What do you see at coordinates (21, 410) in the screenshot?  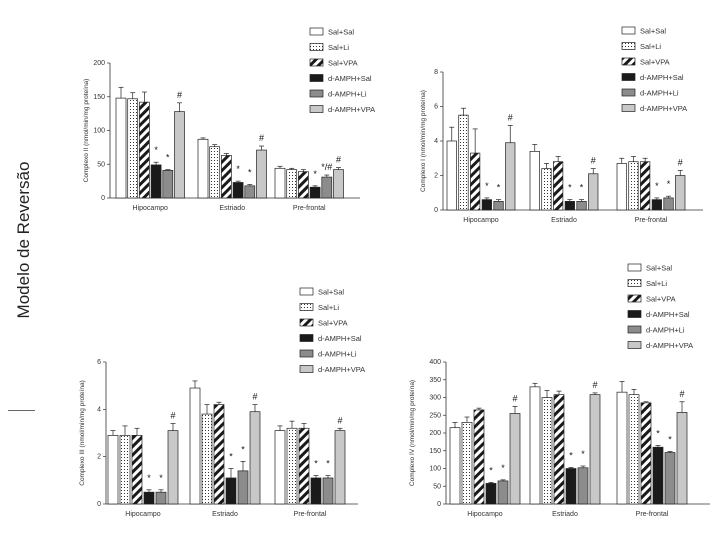 I see `side-rule` at bounding box center [21, 410].